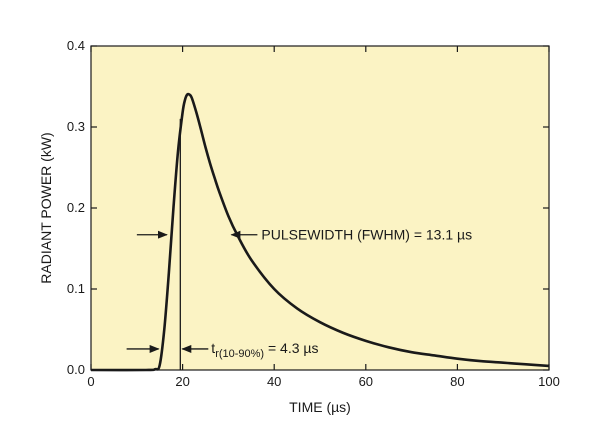 This screenshot has height=441, width=600. Describe the element at coordinates (90, 381) in the screenshot. I see `x-tick-label: 0` at that location.